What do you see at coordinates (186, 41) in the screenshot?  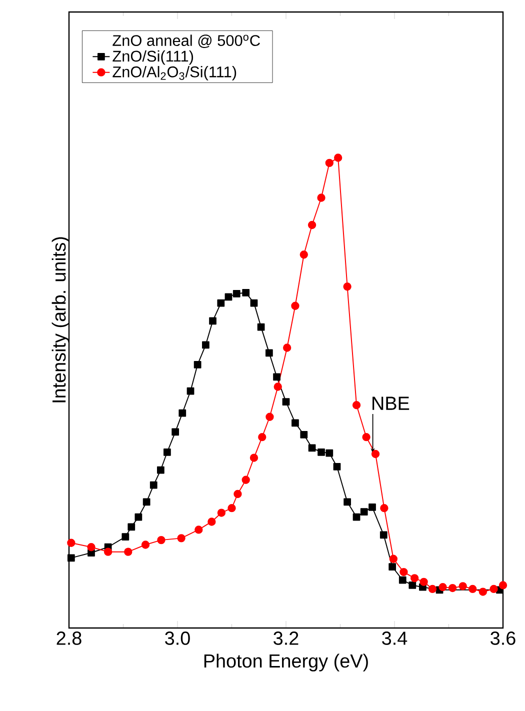 I see `legend-title: ZnO anneal @ 500$^{o}$C` at bounding box center [186, 41].